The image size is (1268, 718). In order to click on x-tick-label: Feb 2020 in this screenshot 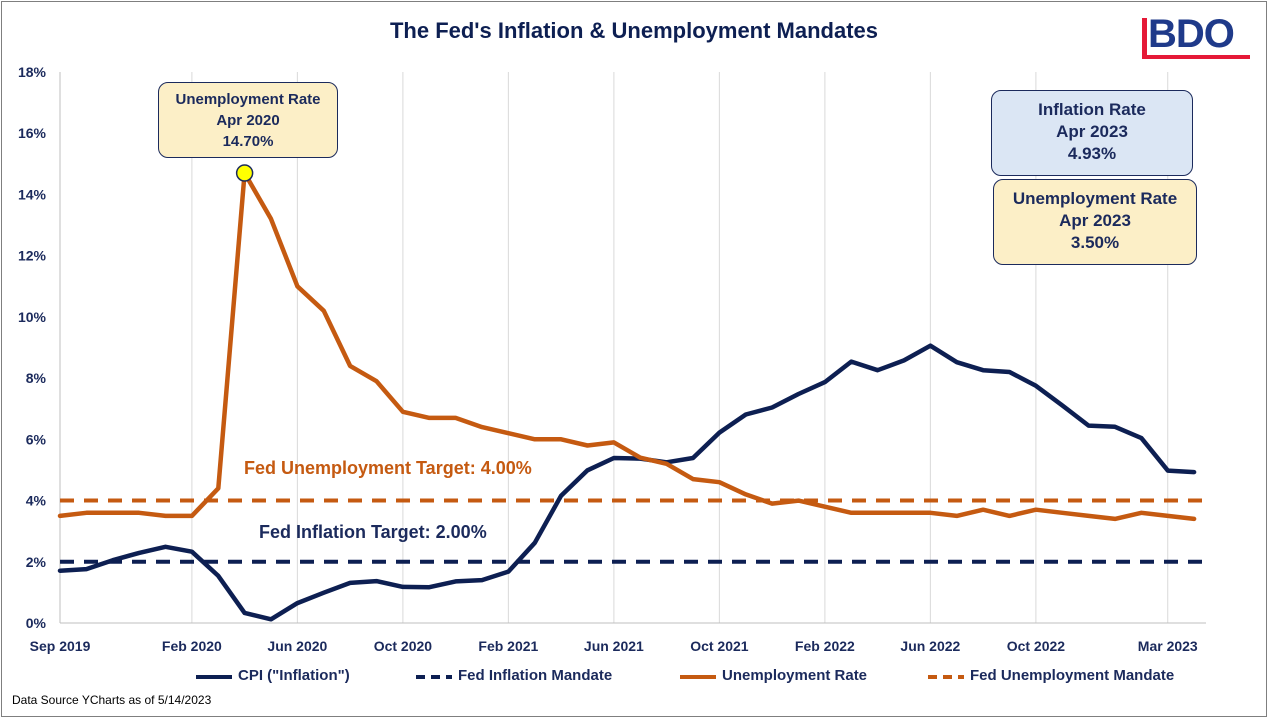, I will do `click(192, 646)`.